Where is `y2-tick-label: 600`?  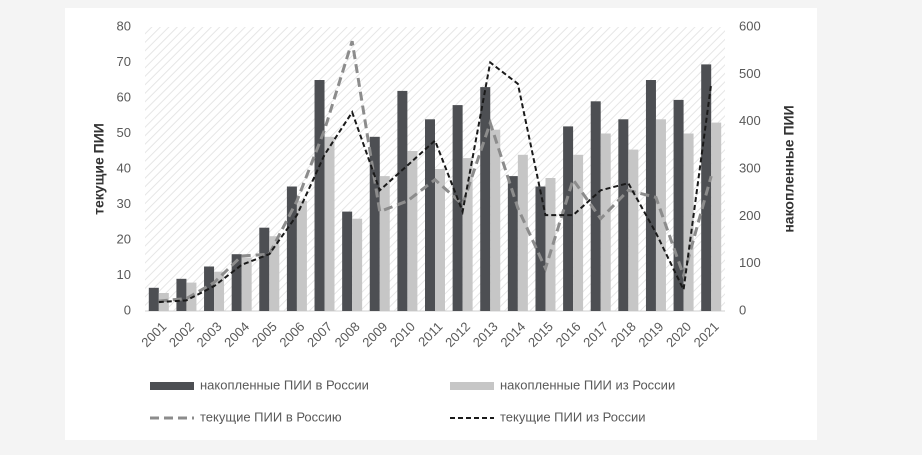 y2-tick-label: 600 is located at coordinates (750, 25).